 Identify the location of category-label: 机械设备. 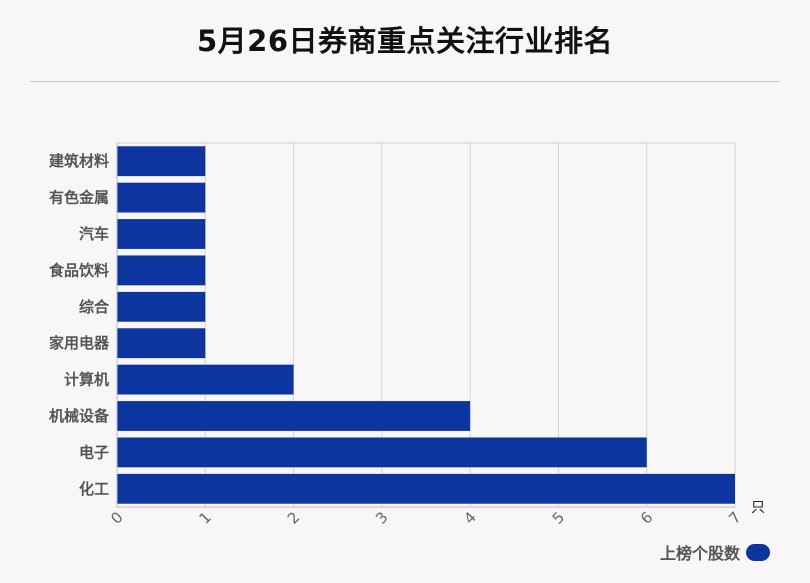
(79, 416).